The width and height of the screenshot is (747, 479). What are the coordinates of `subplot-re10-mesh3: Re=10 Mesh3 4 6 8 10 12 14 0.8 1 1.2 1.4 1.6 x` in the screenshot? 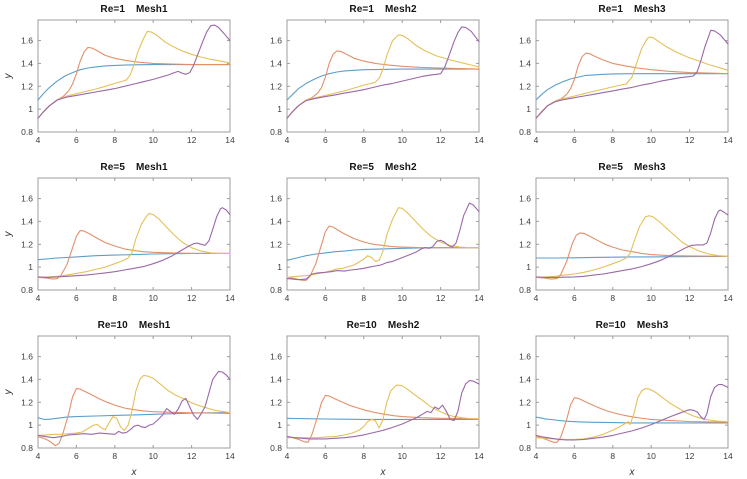 It's located at (622, 397).